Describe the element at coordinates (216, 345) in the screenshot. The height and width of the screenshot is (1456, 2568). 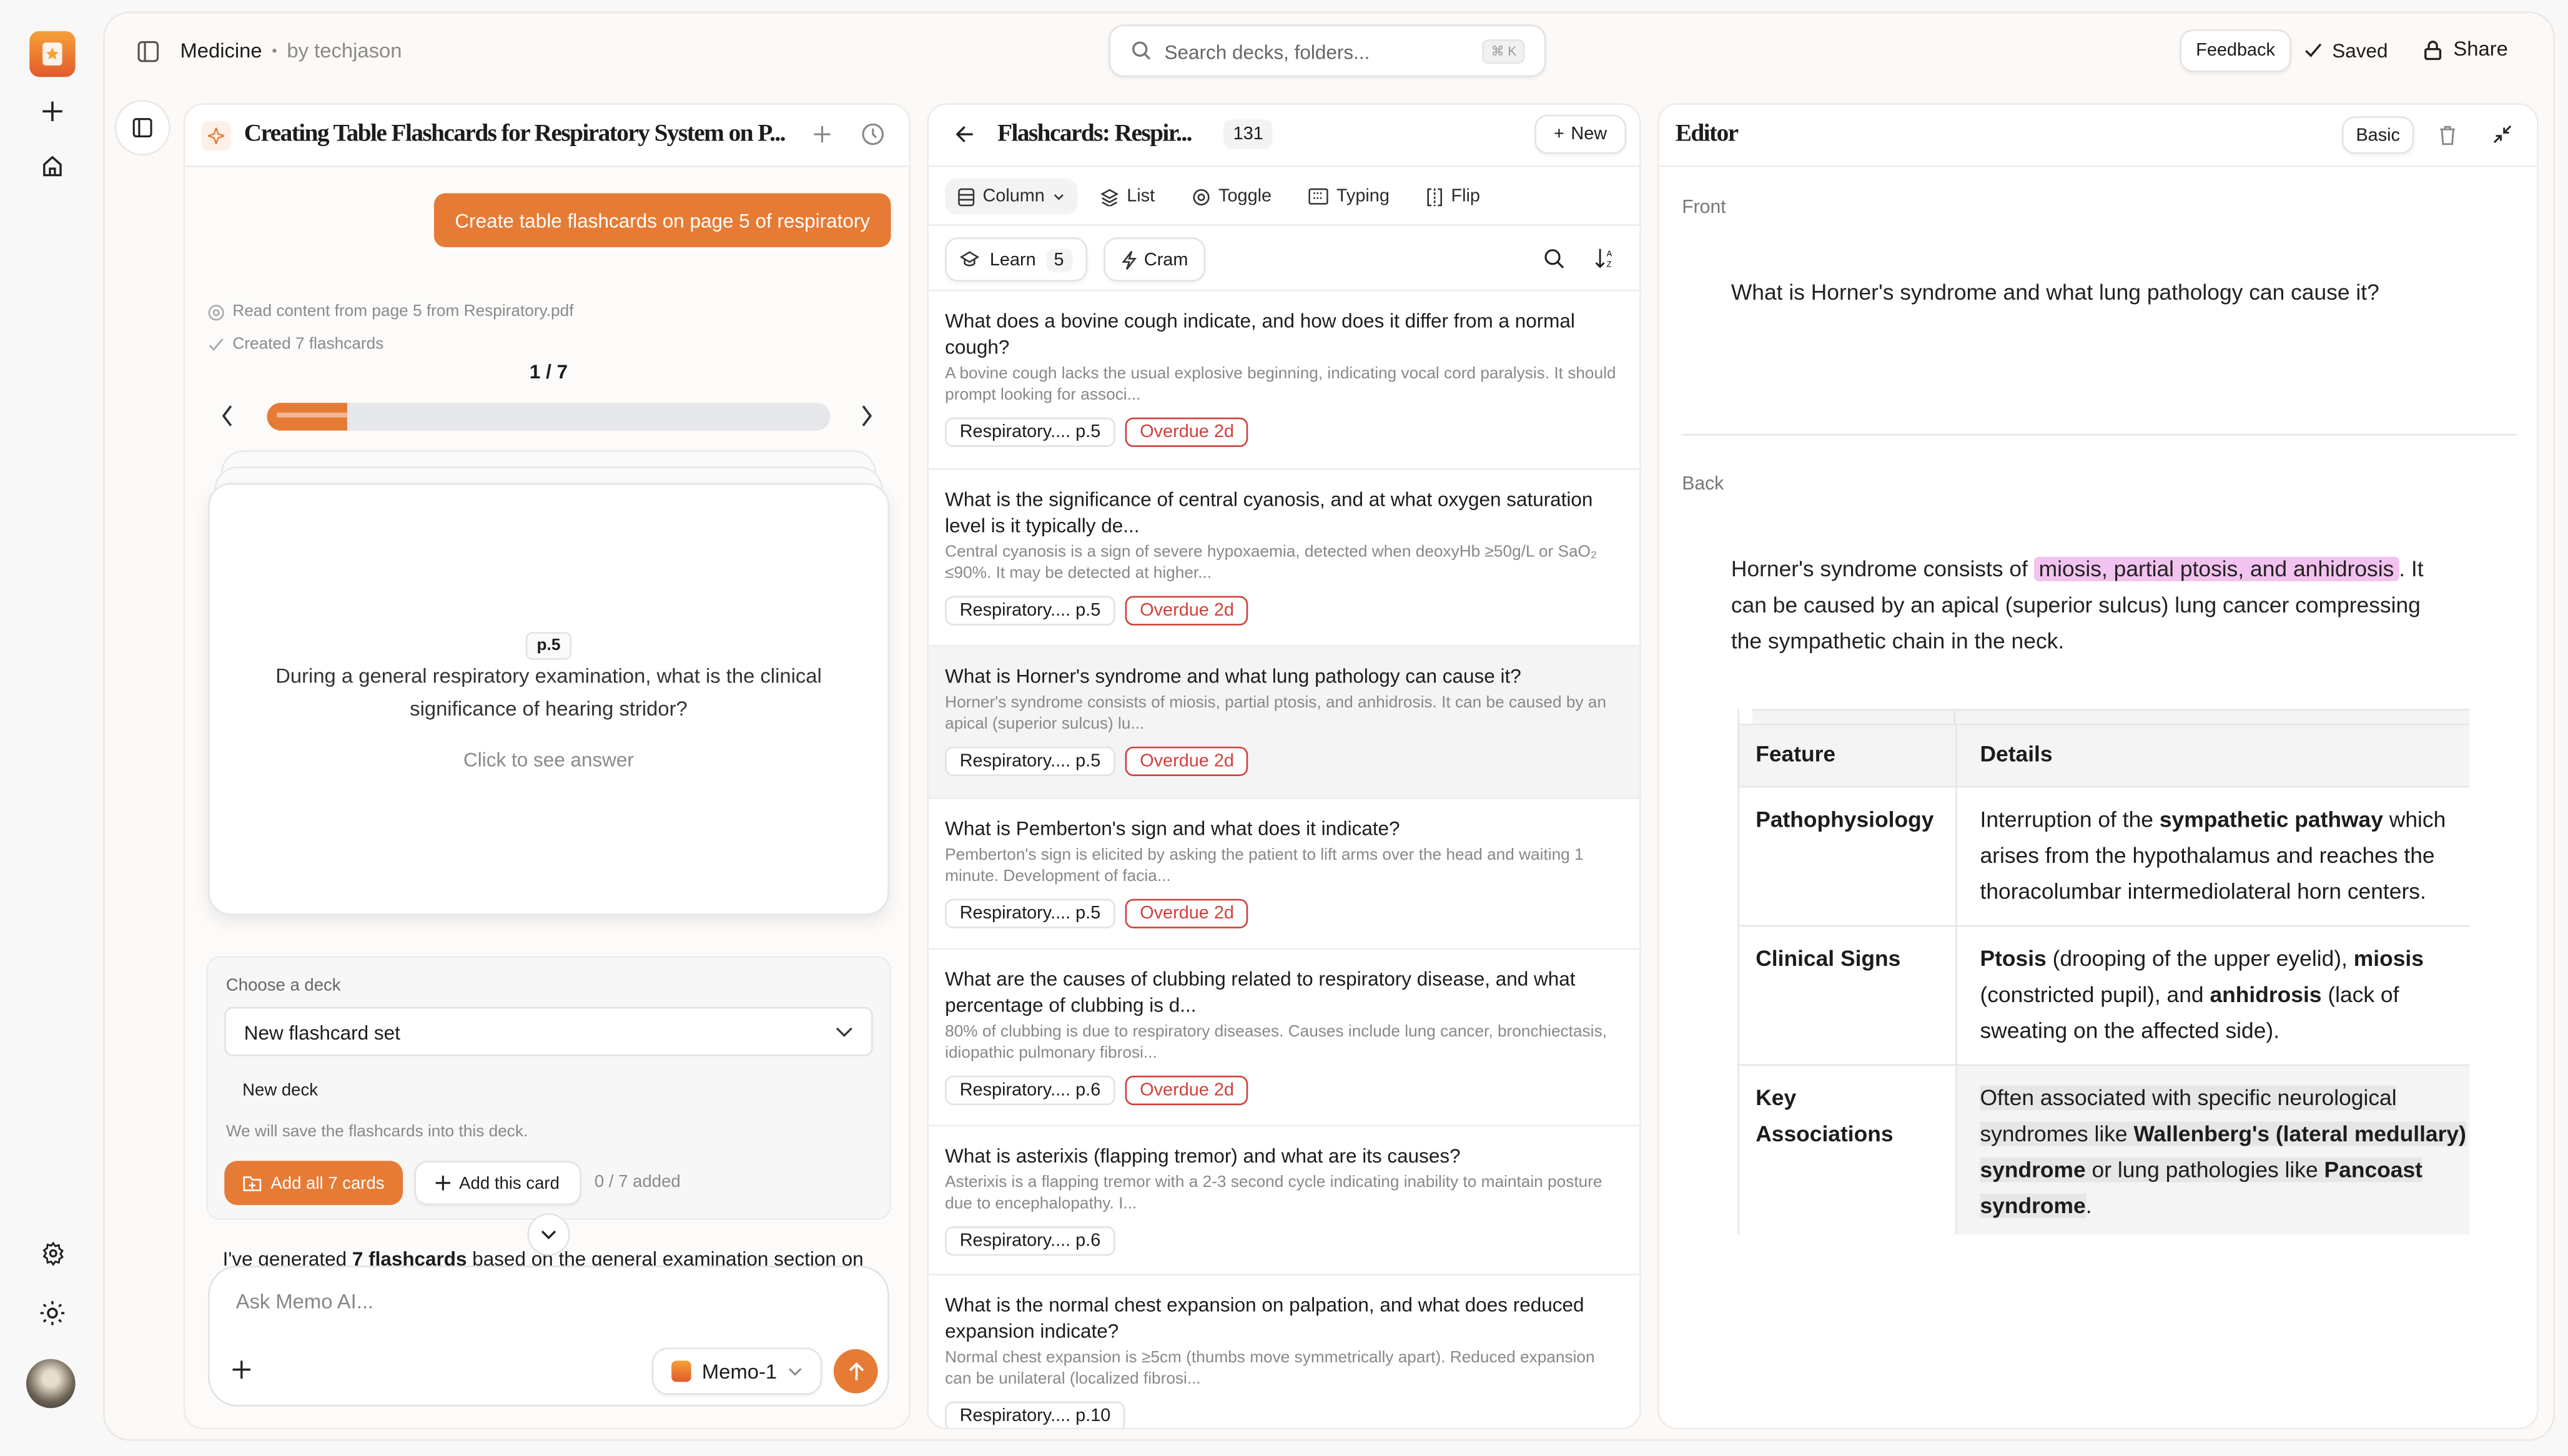
I see `check-icon` at that location.